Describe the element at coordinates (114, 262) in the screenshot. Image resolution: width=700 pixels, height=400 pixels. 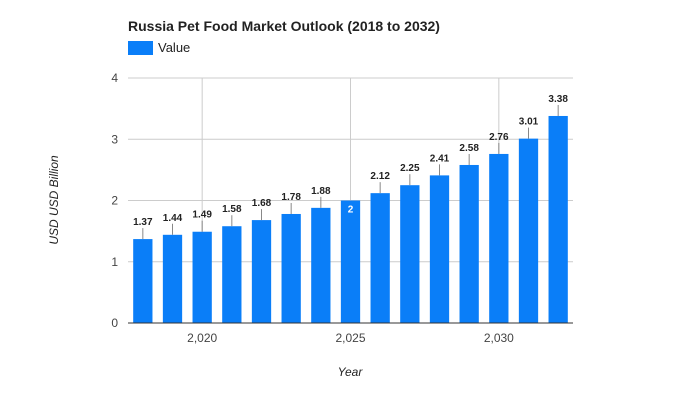
I see `y-tick-label: 1` at that location.